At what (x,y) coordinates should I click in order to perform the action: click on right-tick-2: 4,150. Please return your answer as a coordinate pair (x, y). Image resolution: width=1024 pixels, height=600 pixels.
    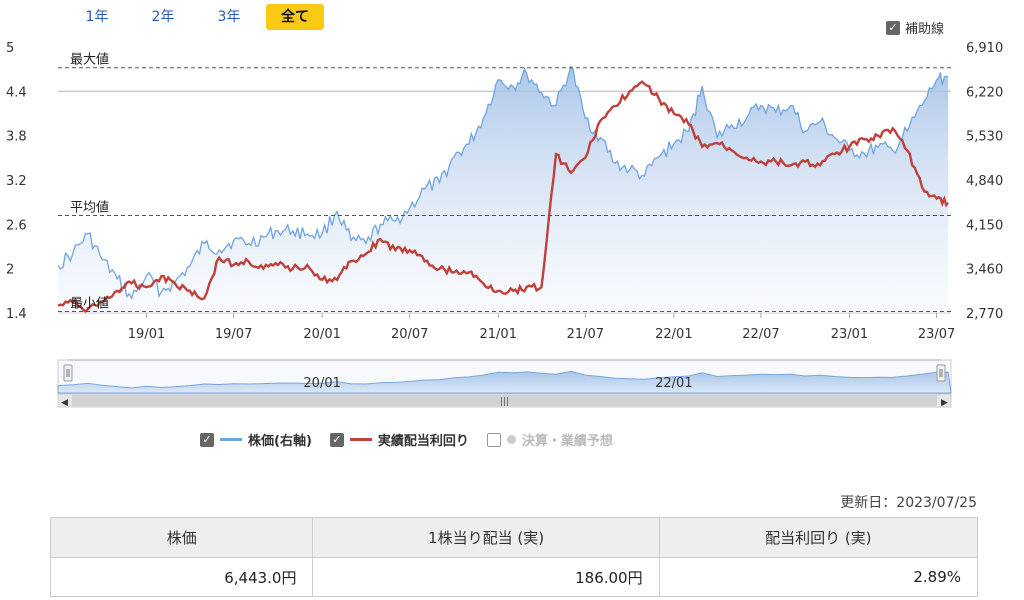
    Looking at the image, I should click on (984, 225).